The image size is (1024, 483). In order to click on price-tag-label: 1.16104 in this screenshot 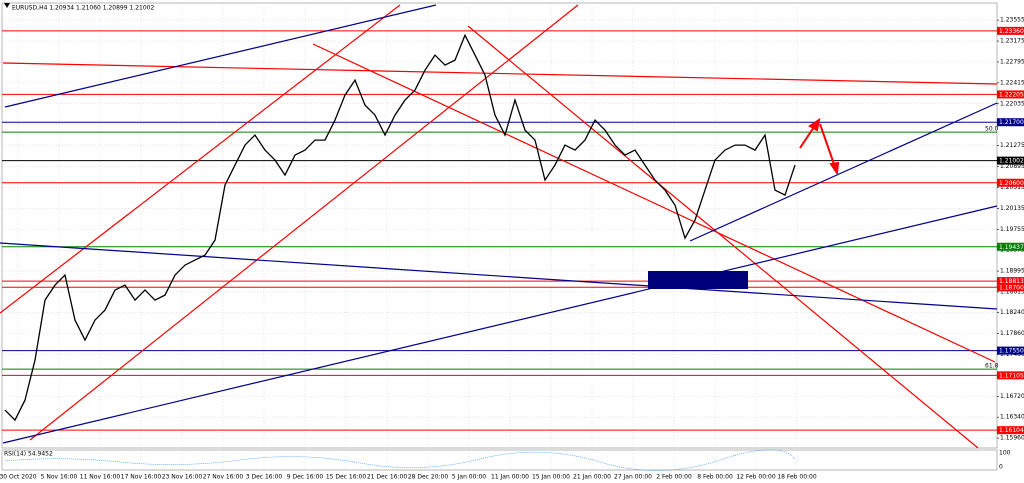, I will do `click(1011, 430)`.